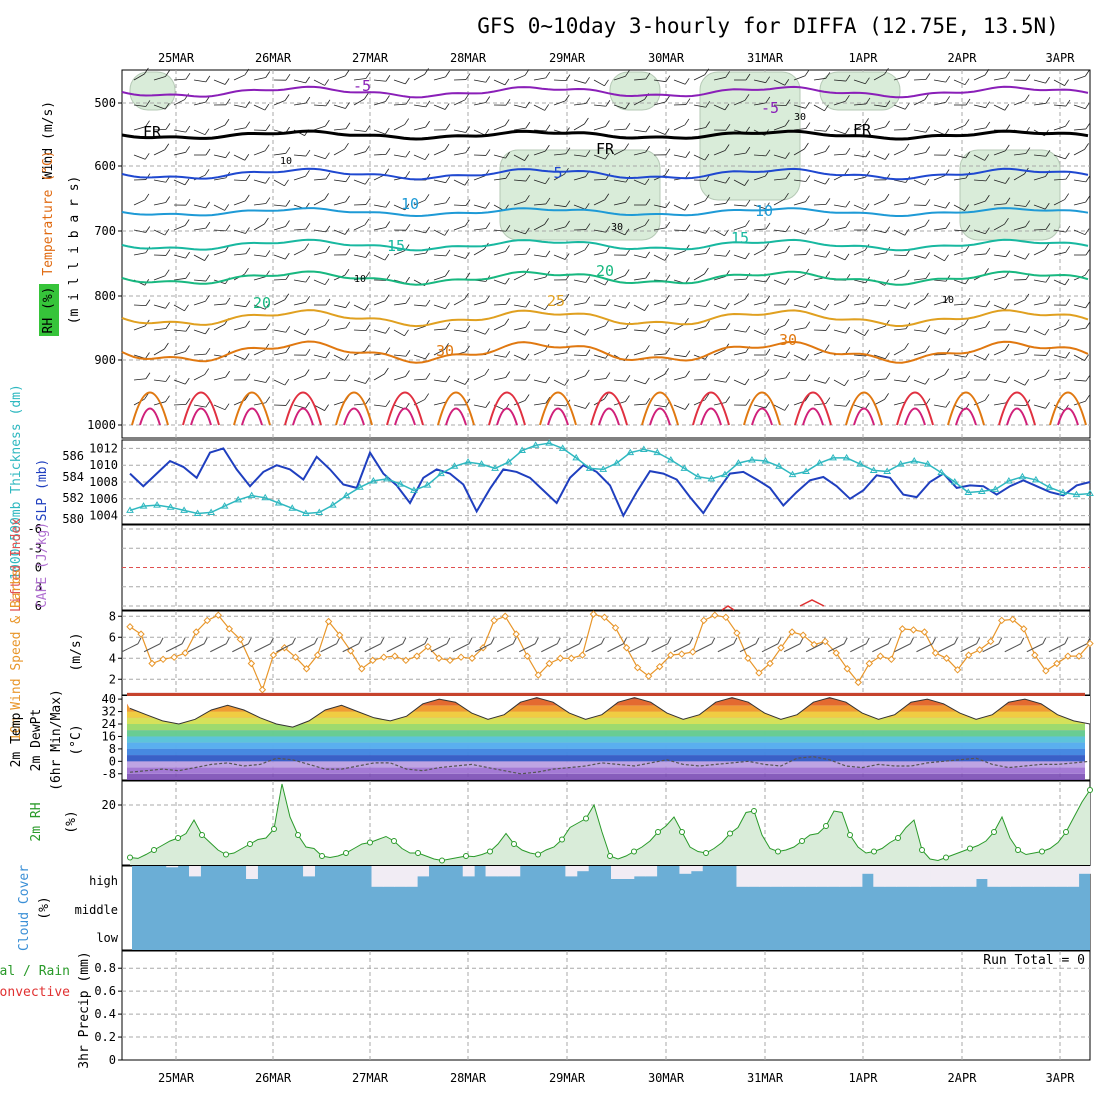 The width and height of the screenshot is (1100, 1100). I want to click on rh-point, so click(178, 838).